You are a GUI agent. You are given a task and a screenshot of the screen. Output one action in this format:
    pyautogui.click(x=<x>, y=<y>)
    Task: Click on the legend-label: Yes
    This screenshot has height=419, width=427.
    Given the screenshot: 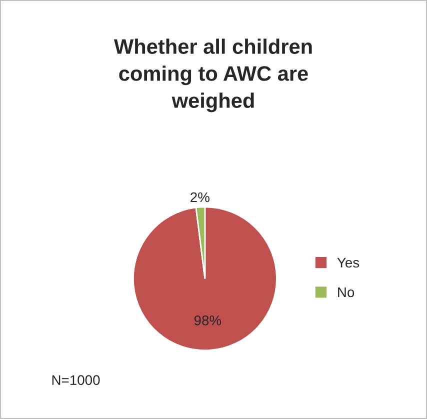 What is the action you would take?
    pyautogui.click(x=348, y=263)
    